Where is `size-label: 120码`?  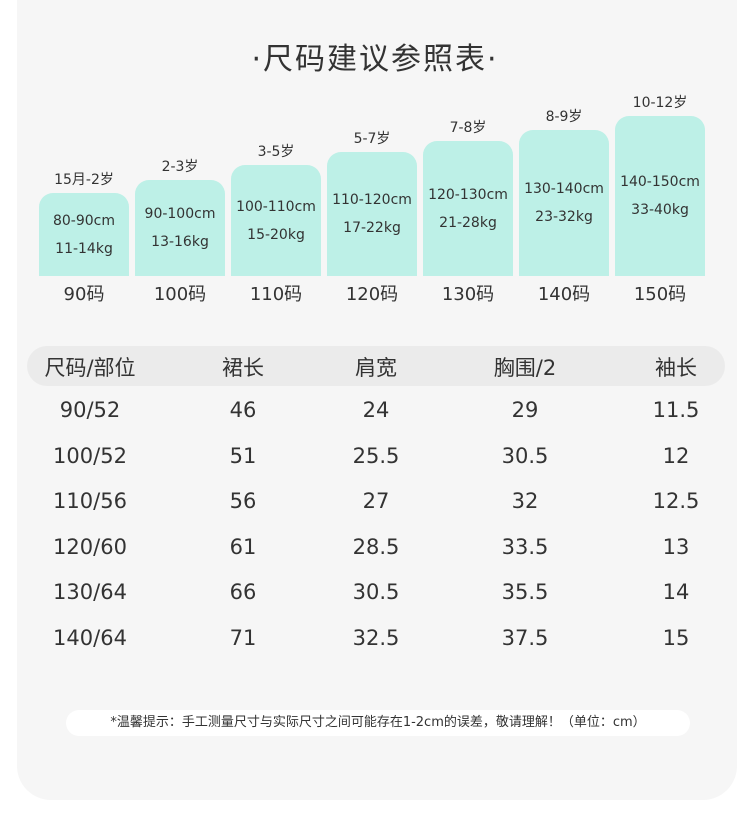
size-label: 120码 is located at coordinates (372, 294).